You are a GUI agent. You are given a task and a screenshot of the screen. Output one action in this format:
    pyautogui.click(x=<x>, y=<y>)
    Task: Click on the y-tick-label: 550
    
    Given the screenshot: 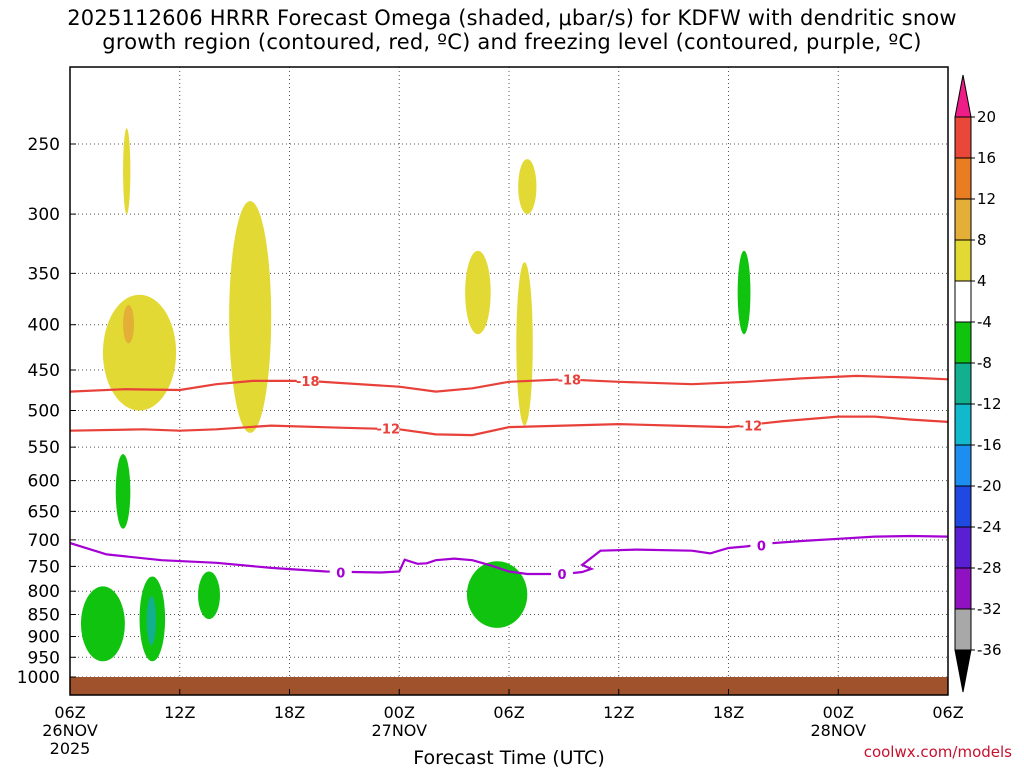 What is the action you would take?
    pyautogui.click(x=44, y=448)
    